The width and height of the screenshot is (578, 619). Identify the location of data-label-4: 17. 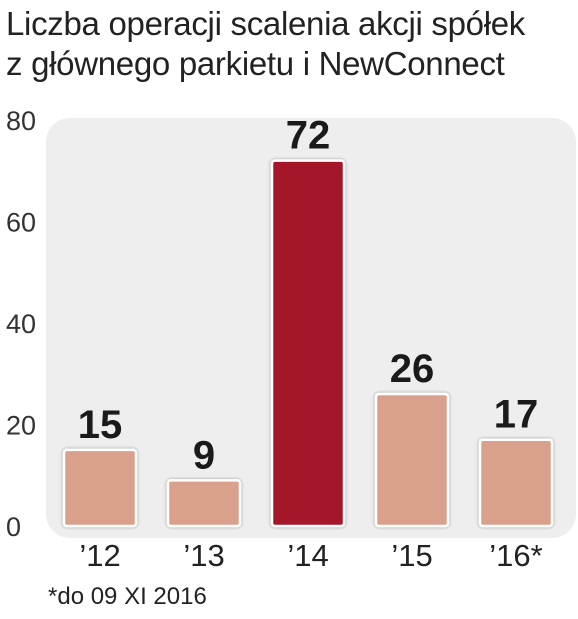
(516, 415).